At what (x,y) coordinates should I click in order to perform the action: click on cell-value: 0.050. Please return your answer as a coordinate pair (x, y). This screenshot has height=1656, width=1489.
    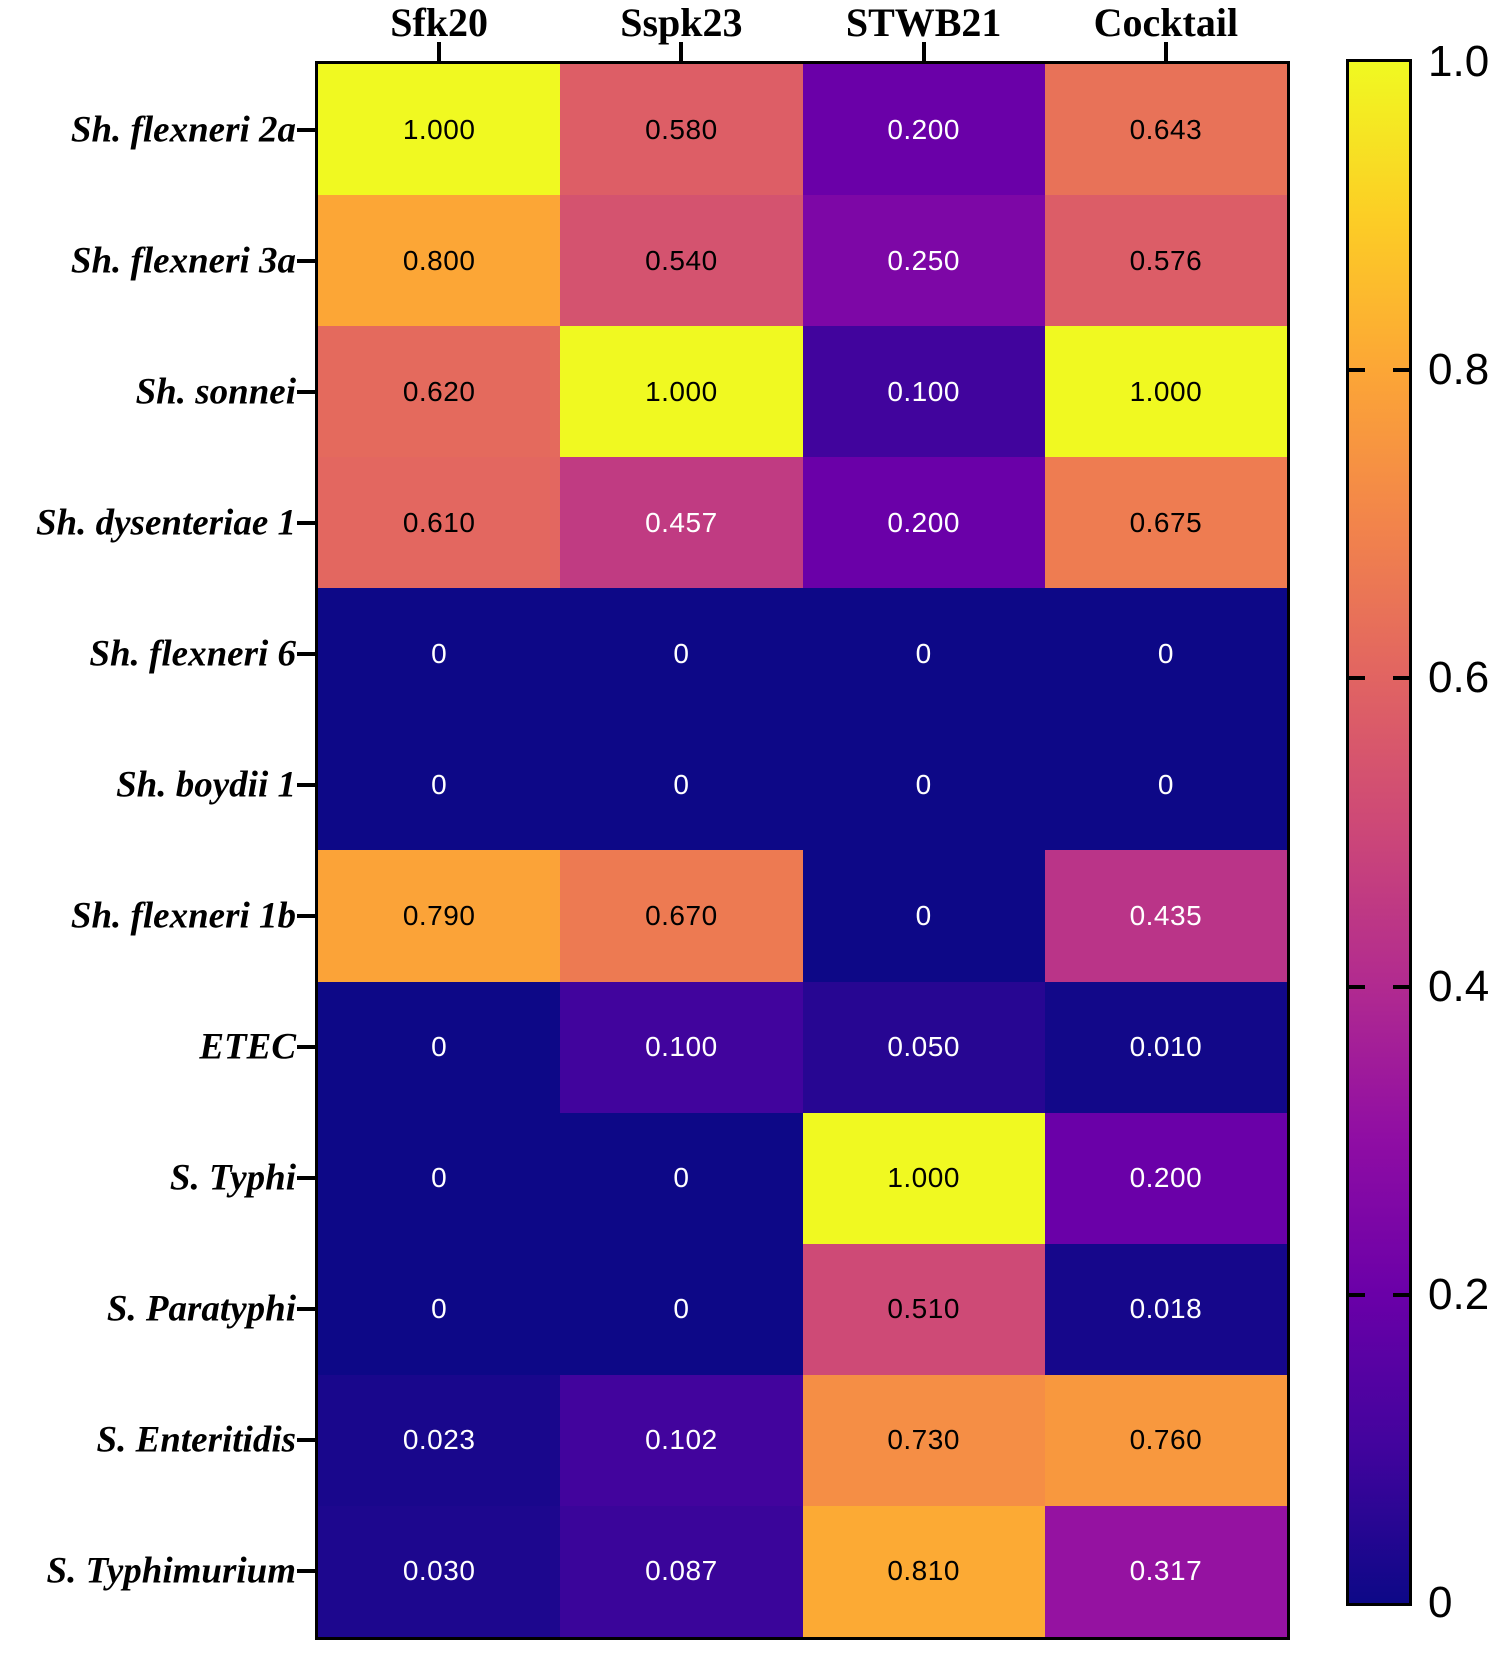
    Looking at the image, I should click on (923, 1047).